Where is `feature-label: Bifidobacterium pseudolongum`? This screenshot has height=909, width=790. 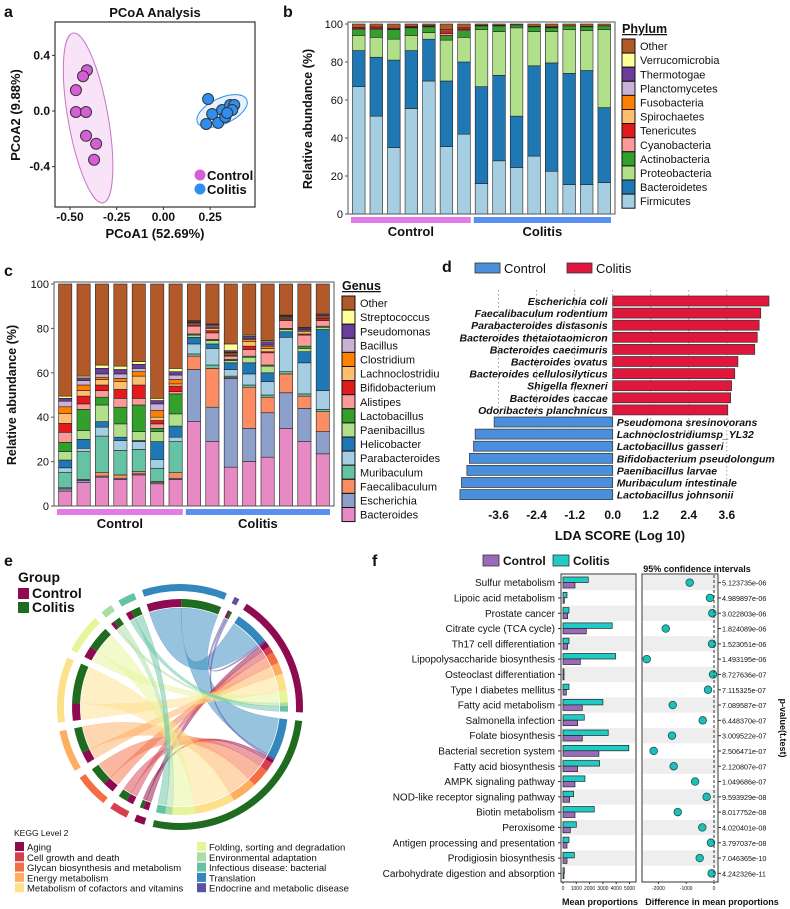 feature-label: Bifidobacterium pseudolongum is located at coordinates (696, 459).